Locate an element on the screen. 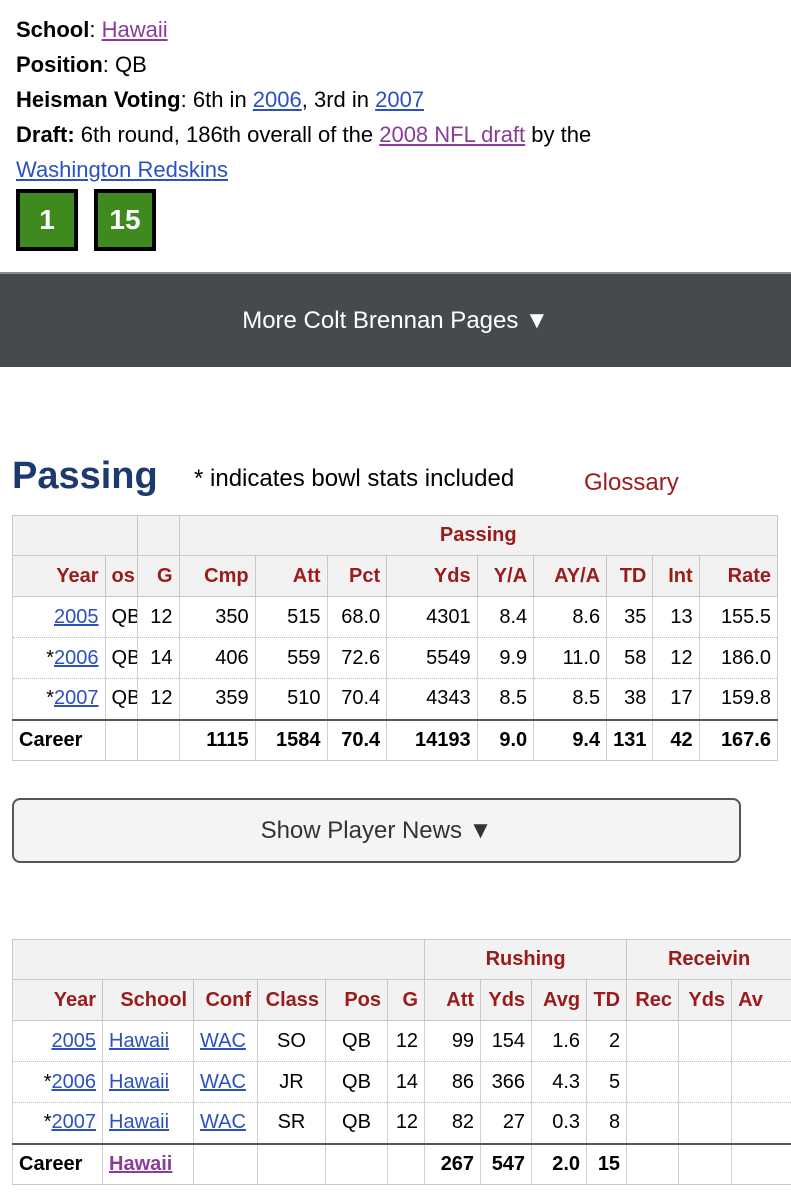  col-rec-avg: Av is located at coordinates (761, 1000).